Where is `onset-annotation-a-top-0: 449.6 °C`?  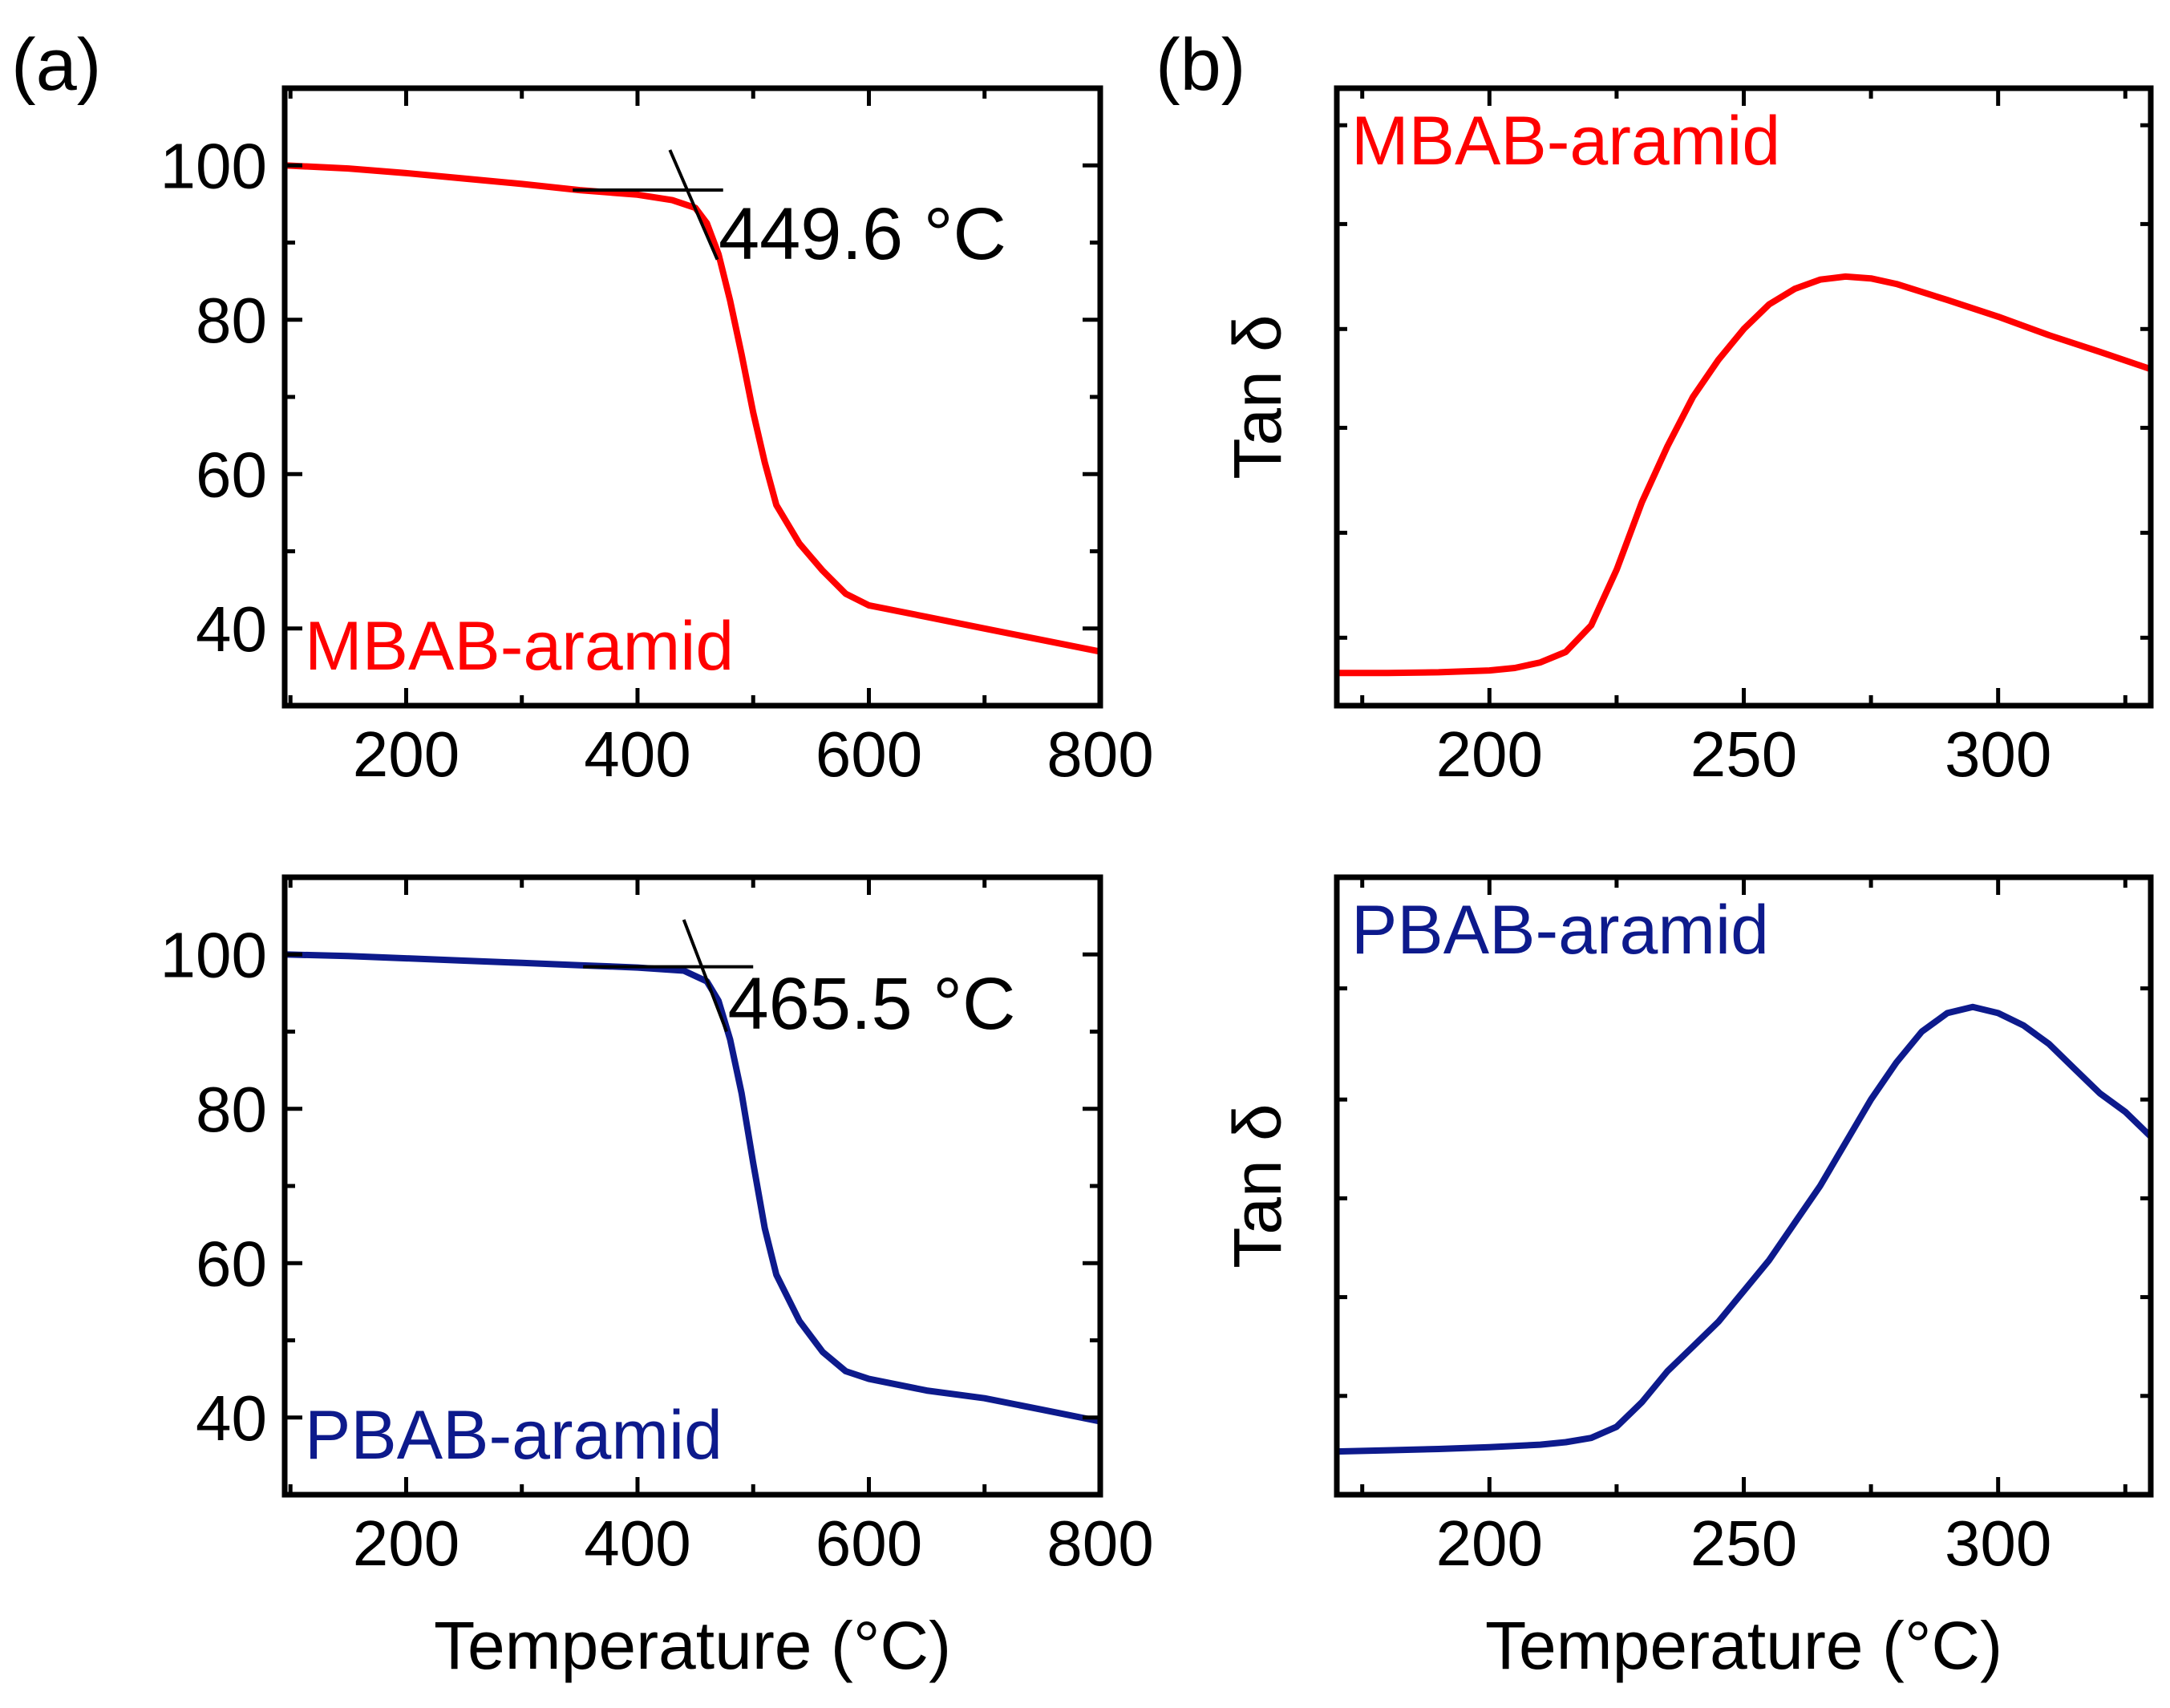 onset-annotation-a-top-0: 449.6 °C is located at coordinates (862, 234).